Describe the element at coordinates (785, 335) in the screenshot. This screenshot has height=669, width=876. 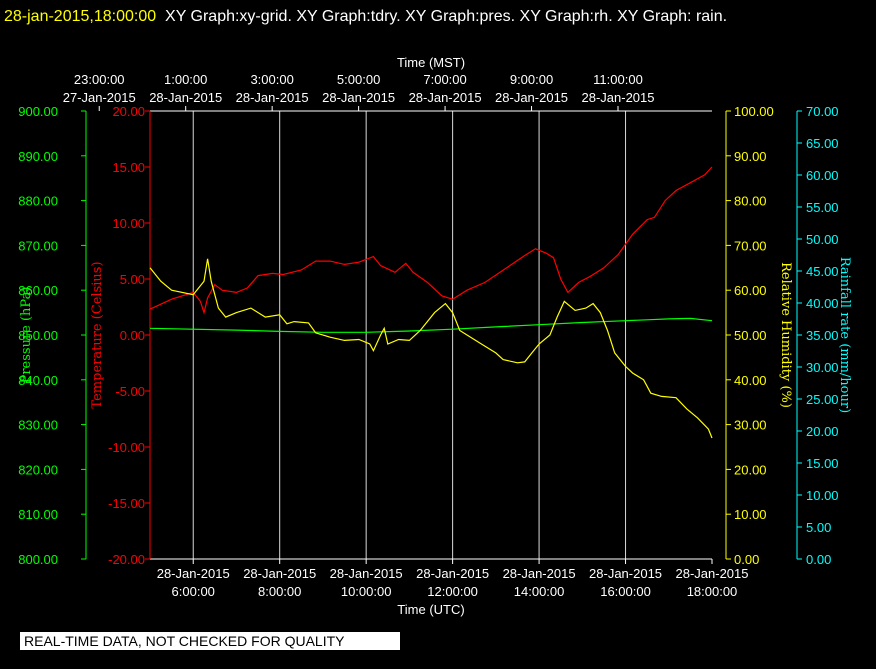
I see `humidity-axis-title: Relative Humidity (%)` at that location.